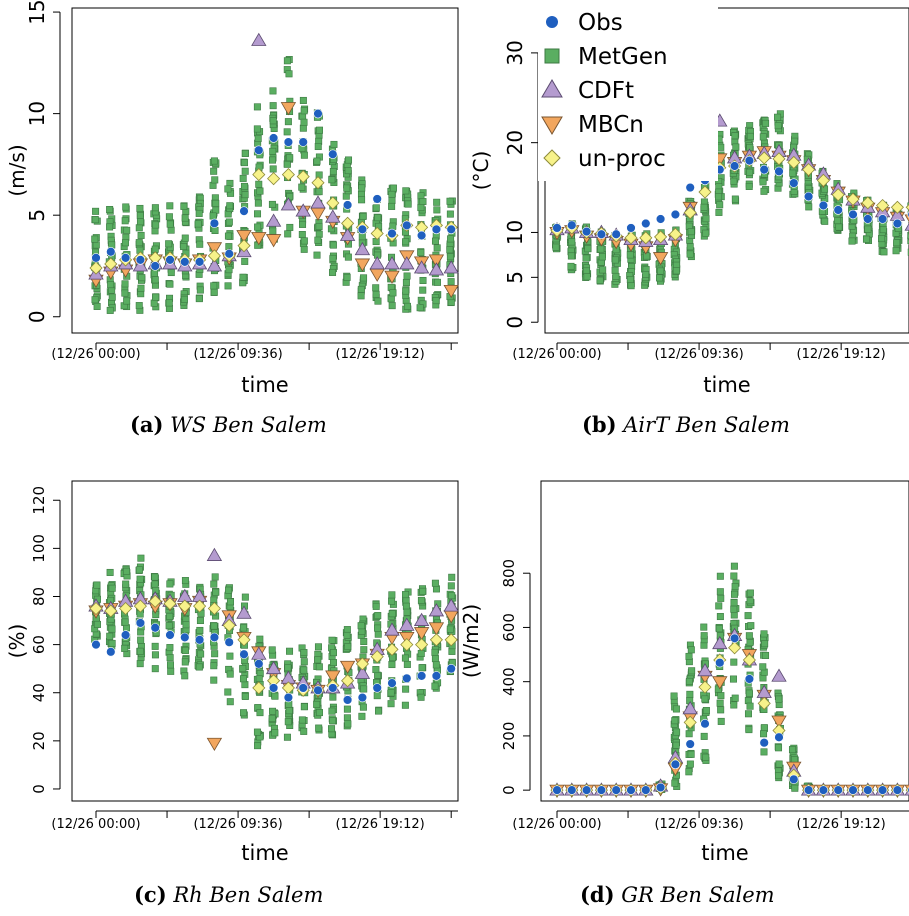 This screenshot has height=916, width=909. I want to click on legend-marker-circle, so click(552, 22).